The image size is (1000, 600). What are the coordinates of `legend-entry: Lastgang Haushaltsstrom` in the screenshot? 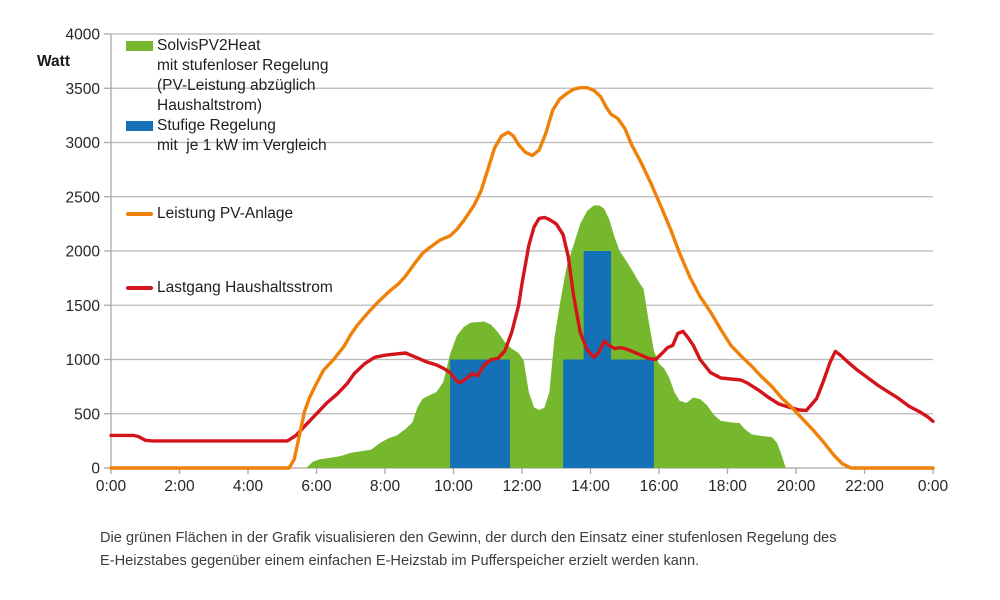 It's located at (291, 288).